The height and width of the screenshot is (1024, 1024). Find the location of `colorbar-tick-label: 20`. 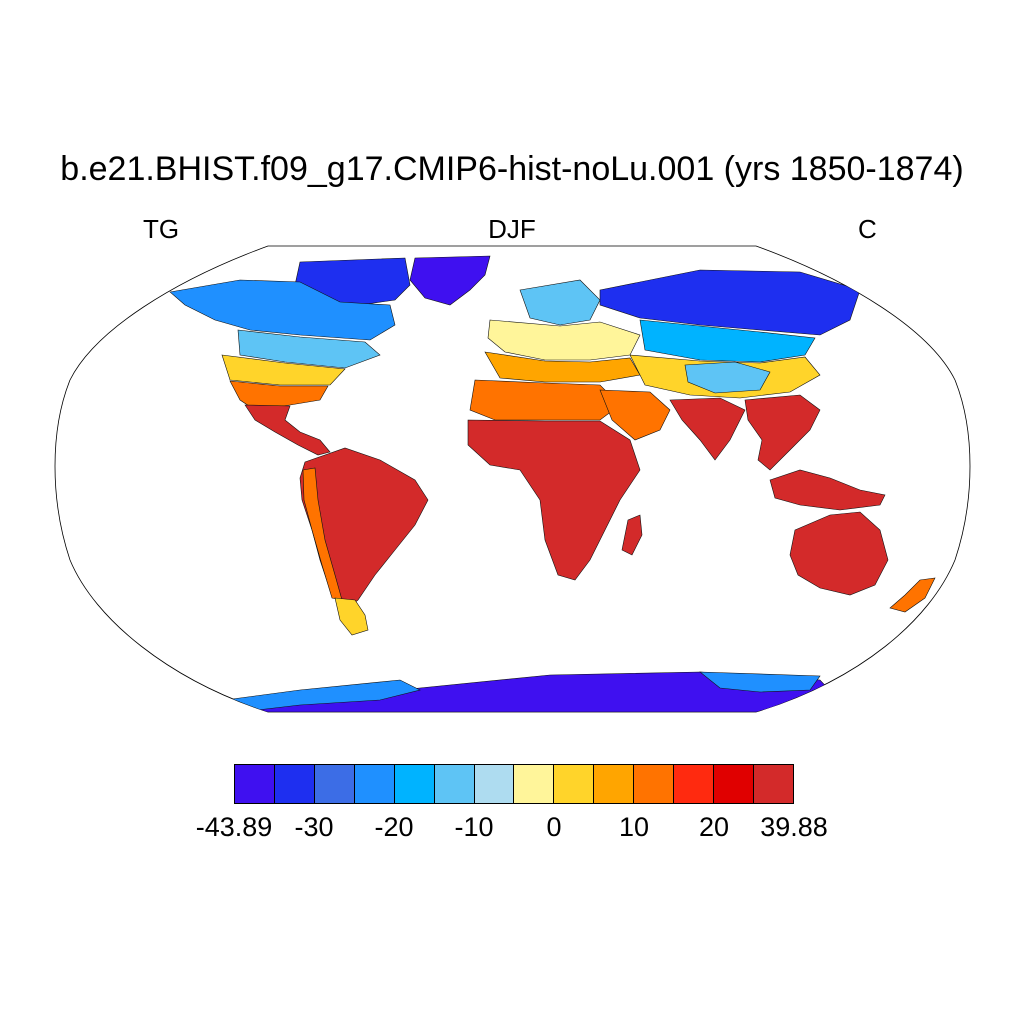

colorbar-tick-label: 20 is located at coordinates (714, 827).